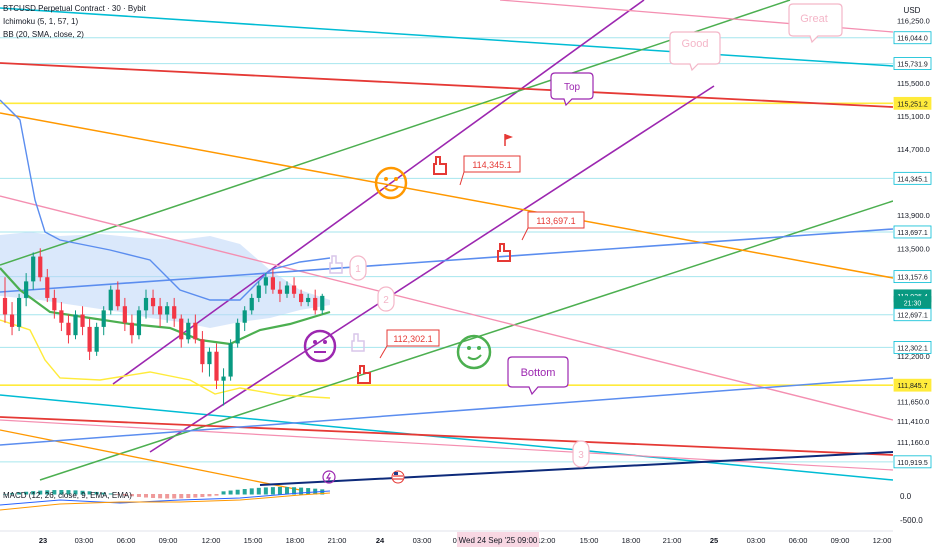 The height and width of the screenshot is (555, 932). I want to click on price-badge: 115,731.9, so click(912, 63).